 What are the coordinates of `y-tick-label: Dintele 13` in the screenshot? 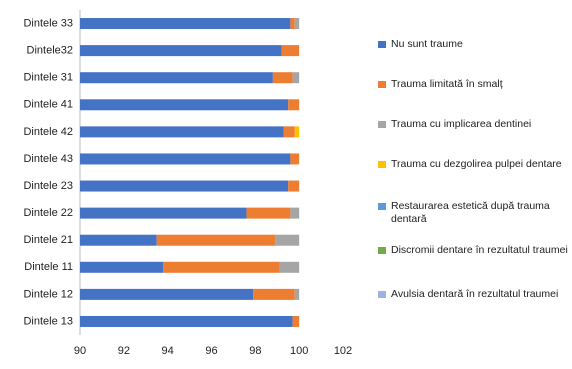 It's located at (48, 321).